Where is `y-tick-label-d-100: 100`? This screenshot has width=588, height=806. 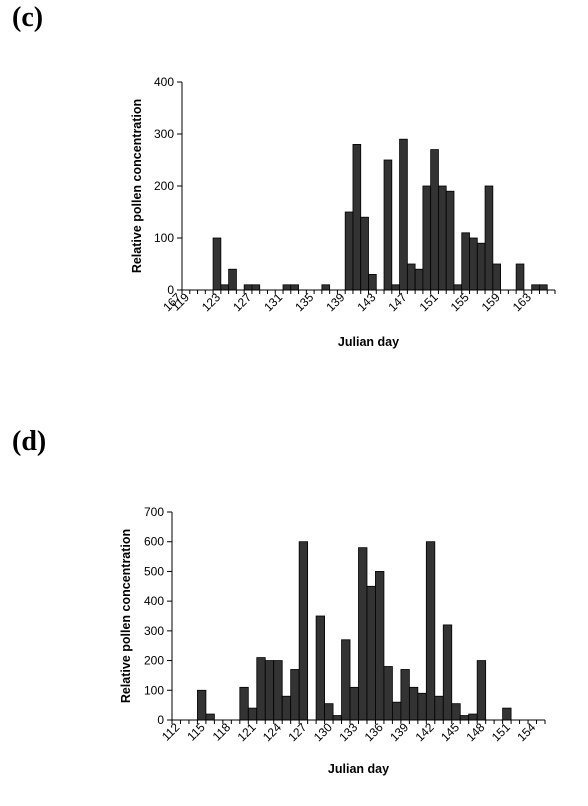 y-tick-label-d-100: 100 is located at coordinates (154, 690).